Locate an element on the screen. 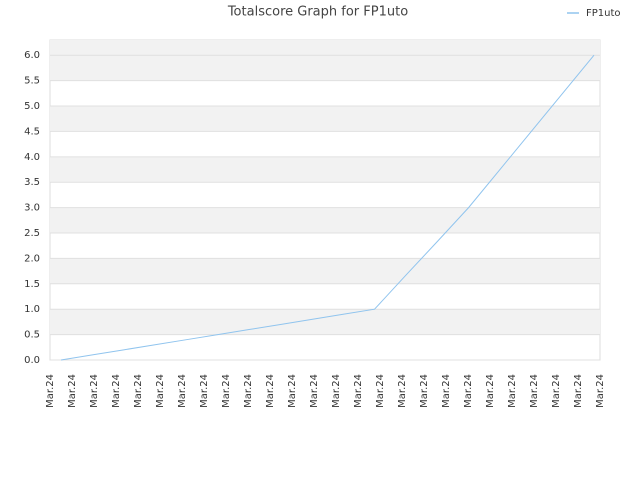 This screenshot has width=640, height=484. y-tick-label: 0.0 is located at coordinates (32, 360).